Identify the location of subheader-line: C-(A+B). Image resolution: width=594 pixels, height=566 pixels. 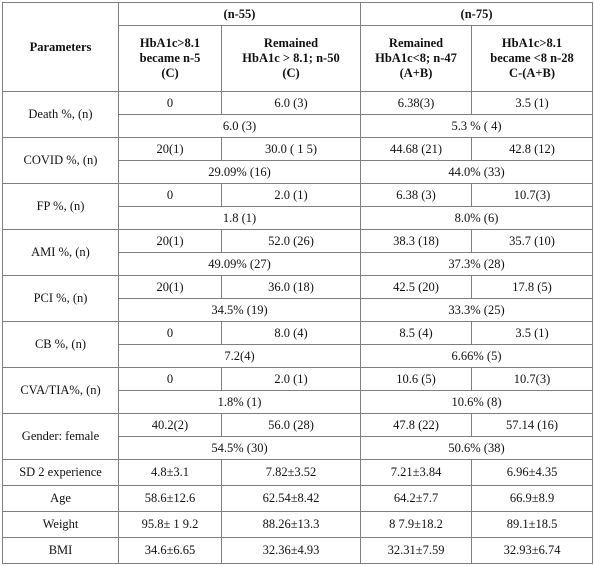
(532, 73).